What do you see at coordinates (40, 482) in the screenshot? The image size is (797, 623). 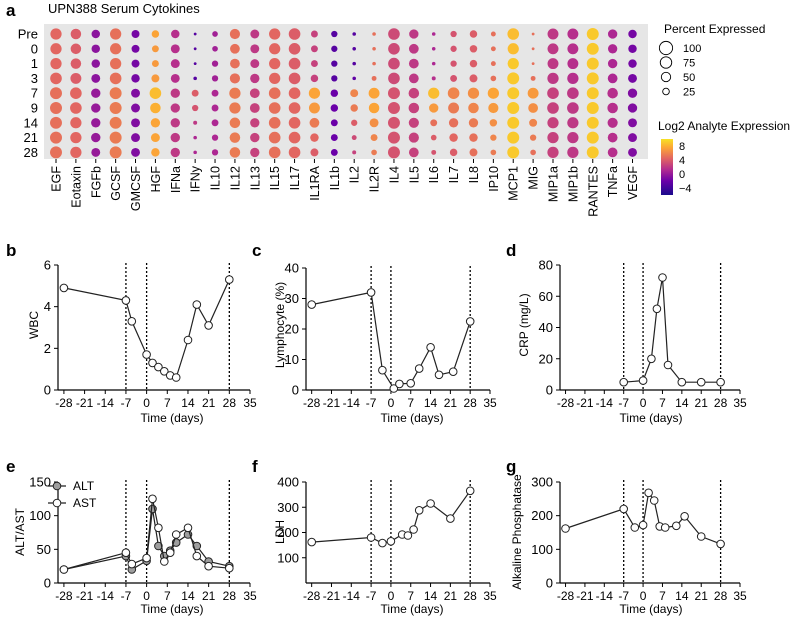 I see `panel-e-ytick-label-150: 150` at bounding box center [40, 482].